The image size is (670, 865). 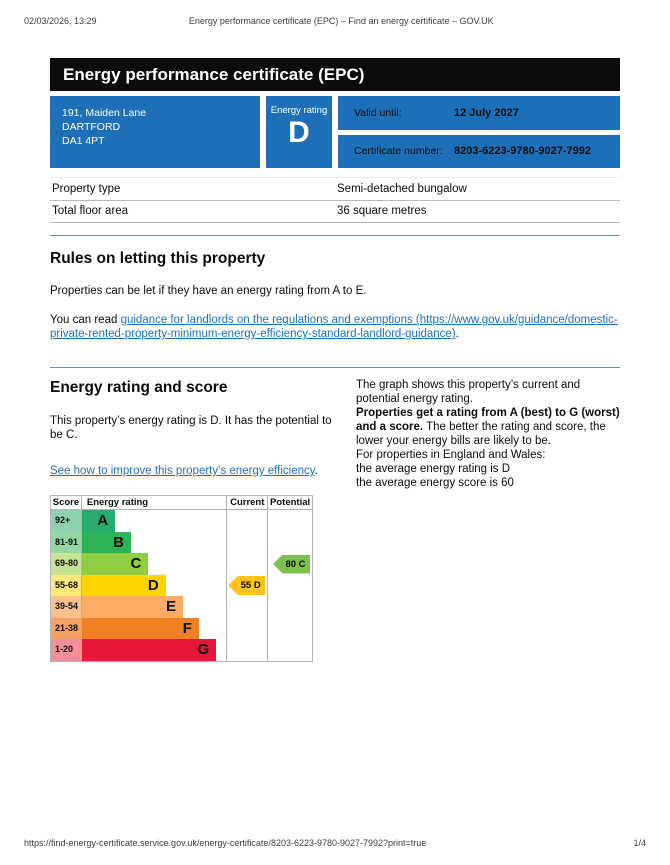 What do you see at coordinates (451, 455) in the screenshot?
I see `england-wales-text: For properties in England and Wales:` at bounding box center [451, 455].